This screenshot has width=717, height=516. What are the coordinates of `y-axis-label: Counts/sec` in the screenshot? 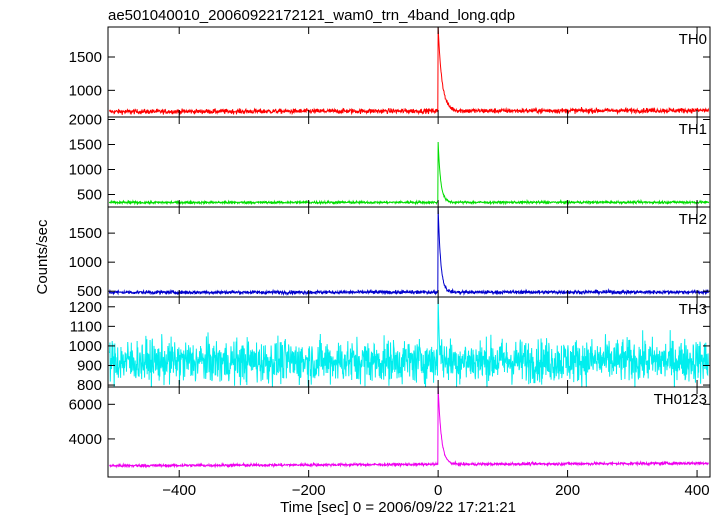 It's located at (42, 257).